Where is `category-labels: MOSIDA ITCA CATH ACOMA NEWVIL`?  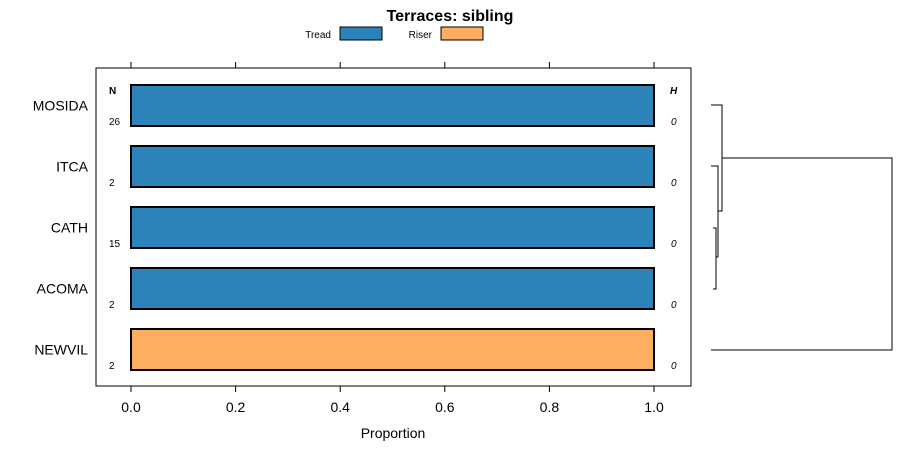 category-labels: MOSIDA ITCA CATH ACOMA NEWVIL is located at coordinates (61, 228).